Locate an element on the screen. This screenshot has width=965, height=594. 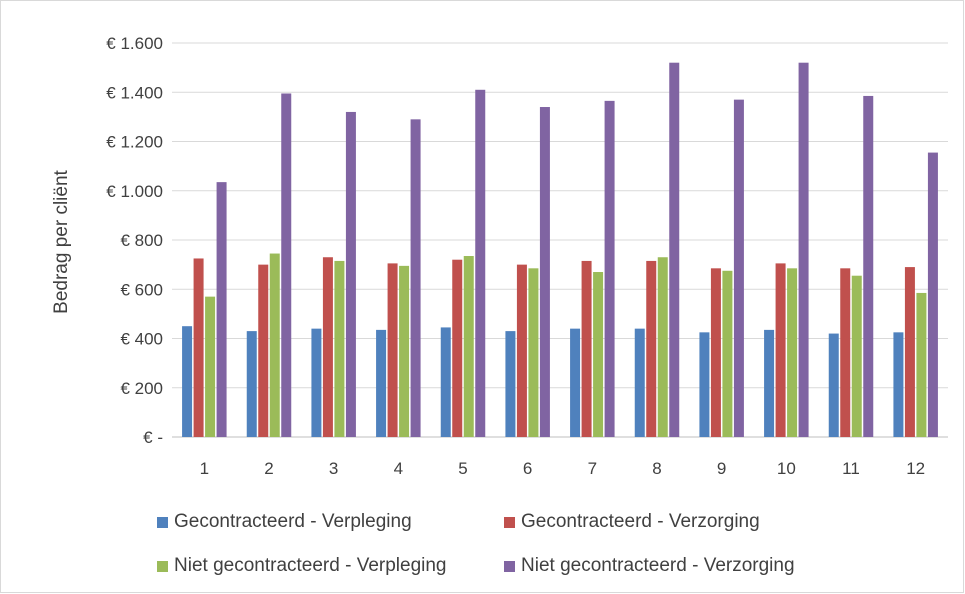
x-tick-label: 1 is located at coordinates (204, 468).